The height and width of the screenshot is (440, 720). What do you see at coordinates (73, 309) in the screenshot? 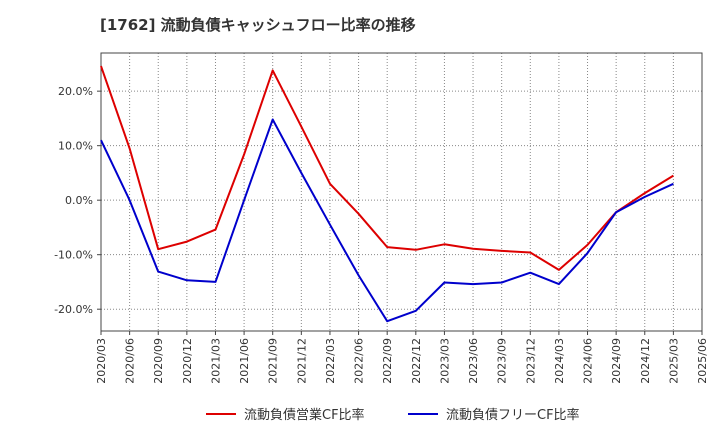
I see `y-tick-label: -20.0%` at bounding box center [73, 309].